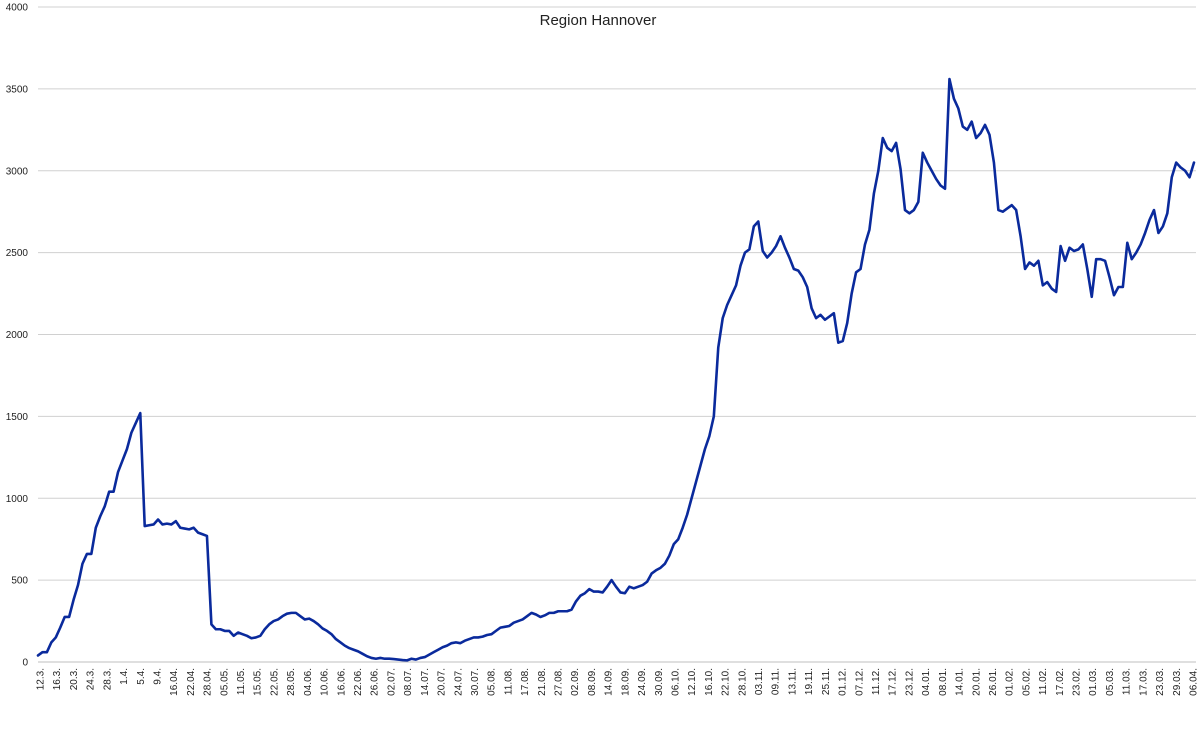 The image size is (1200, 729). Describe the element at coordinates (943, 682) in the screenshot. I see `x-tick-label: 08.01.` at that location.